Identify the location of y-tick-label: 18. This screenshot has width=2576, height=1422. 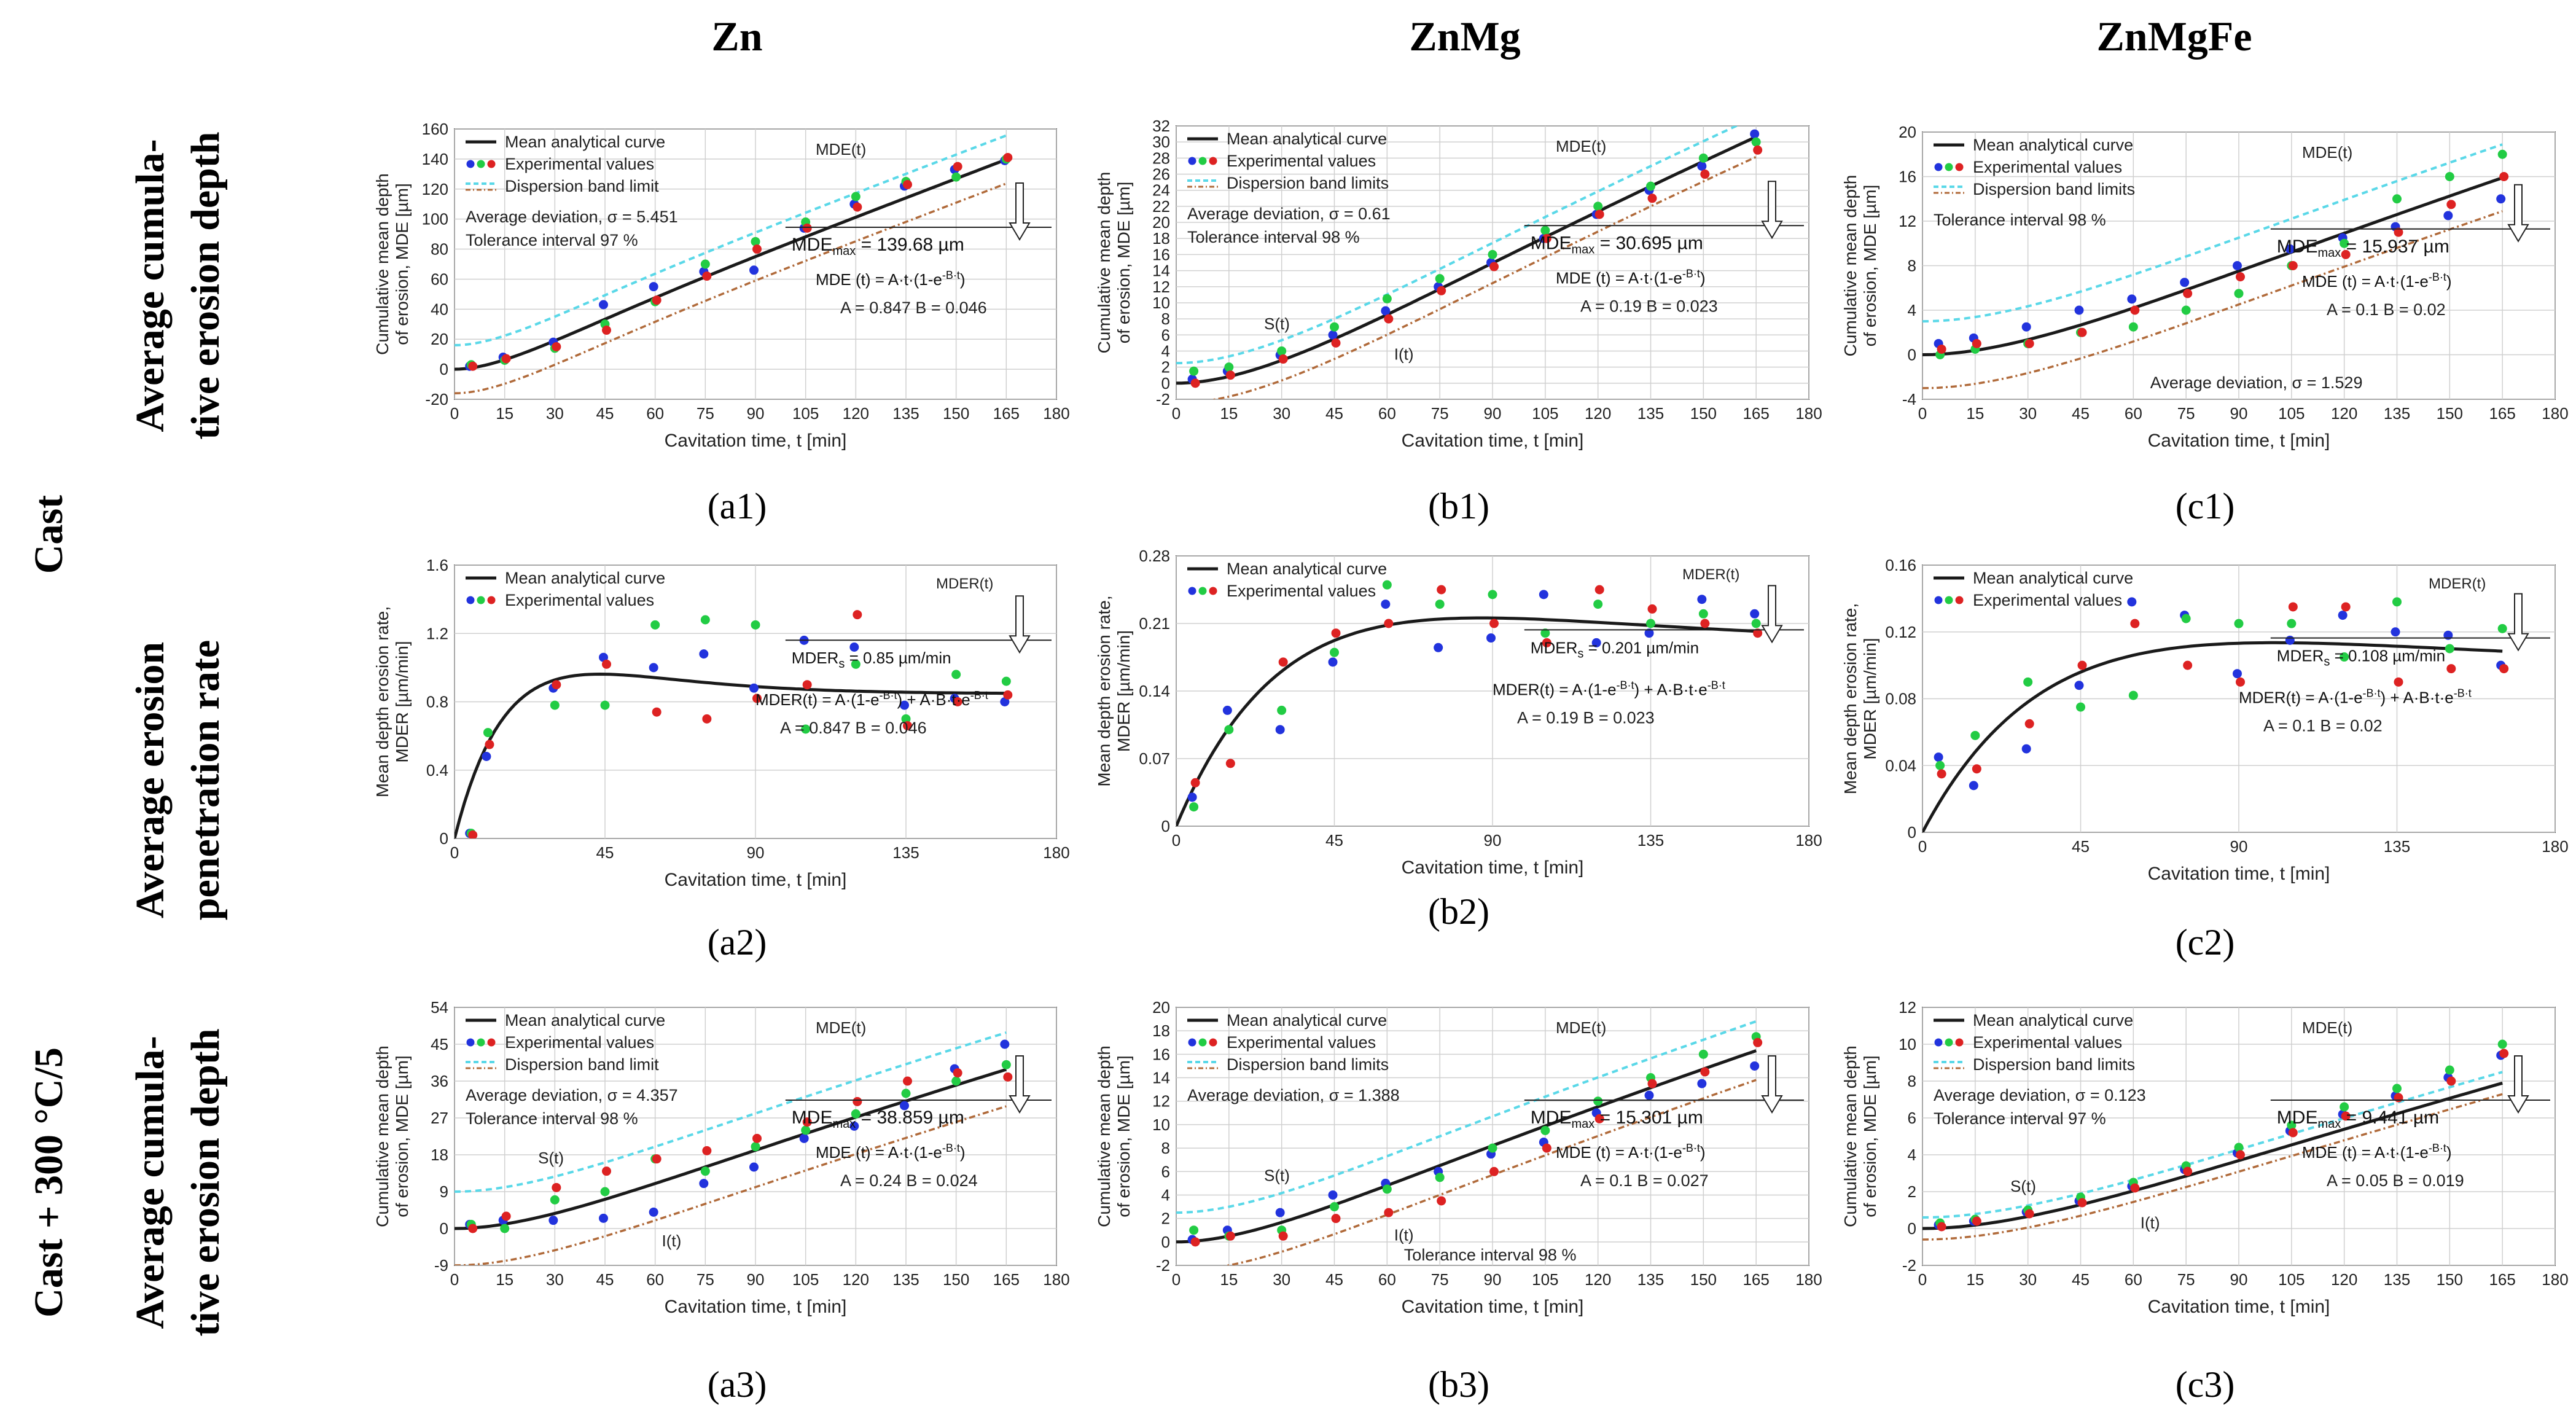
(439, 1155).